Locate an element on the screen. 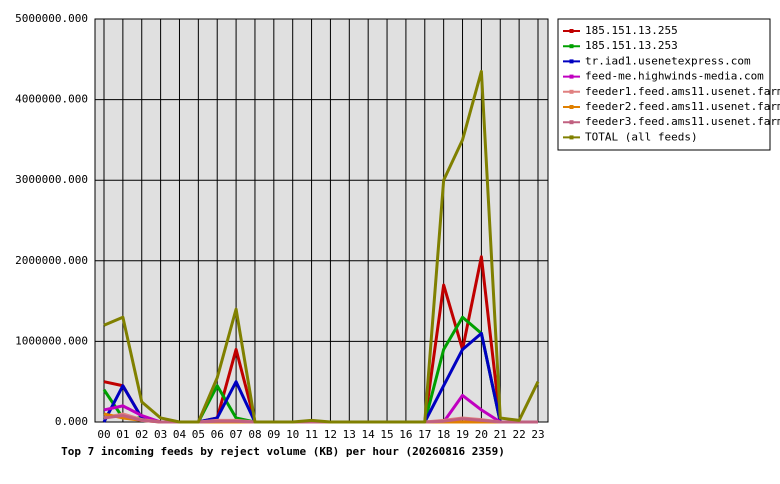 The image size is (780, 484). legend-label: feeder1.feed.ams11.usenet.farm is located at coordinates (682, 91).